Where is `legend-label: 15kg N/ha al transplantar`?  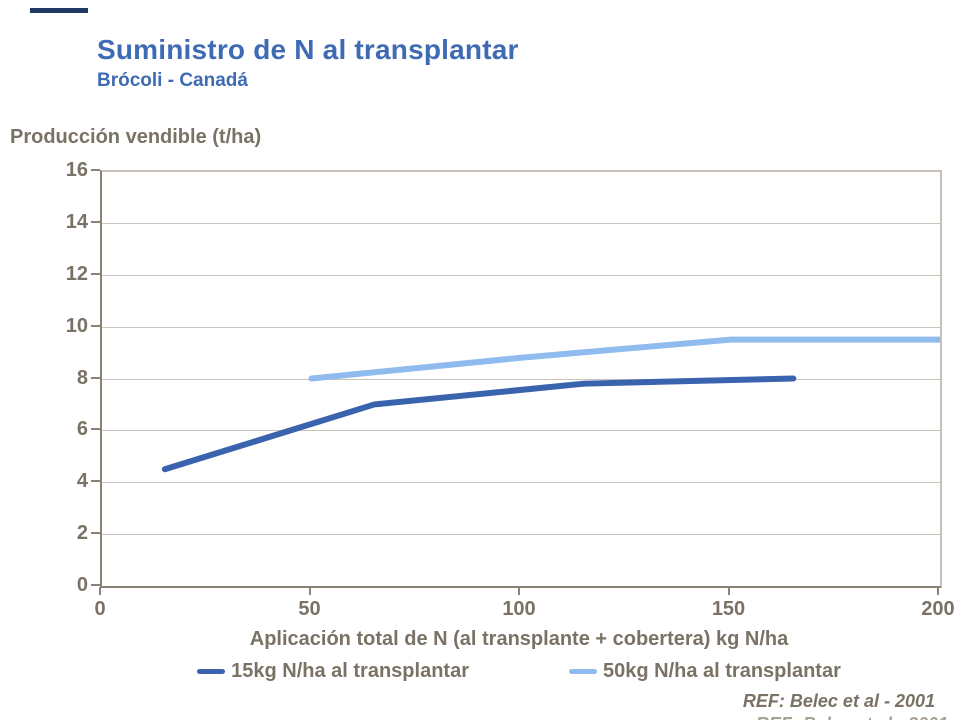 legend-label: 15kg N/ha al transplantar is located at coordinates (350, 671).